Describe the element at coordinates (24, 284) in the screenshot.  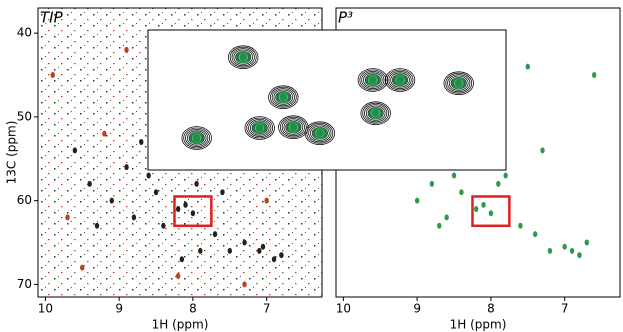
I see `y-tick-label: 70` at that location.